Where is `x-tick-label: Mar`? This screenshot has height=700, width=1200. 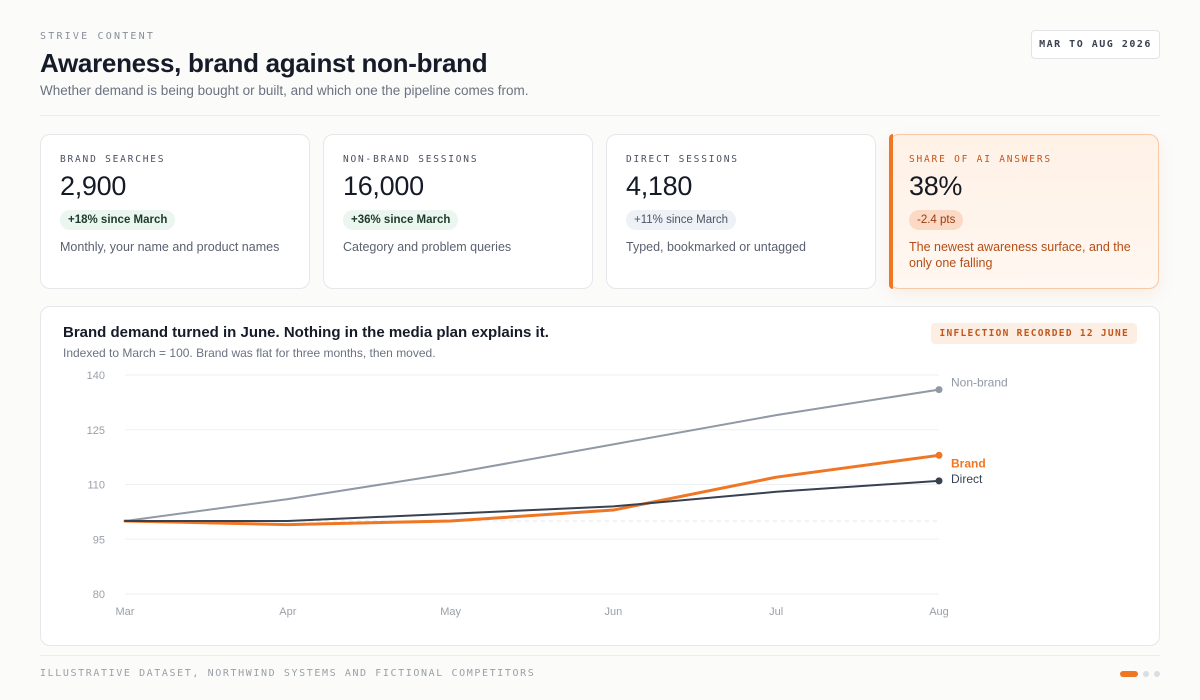 x-tick-label: Mar is located at coordinates (125, 612).